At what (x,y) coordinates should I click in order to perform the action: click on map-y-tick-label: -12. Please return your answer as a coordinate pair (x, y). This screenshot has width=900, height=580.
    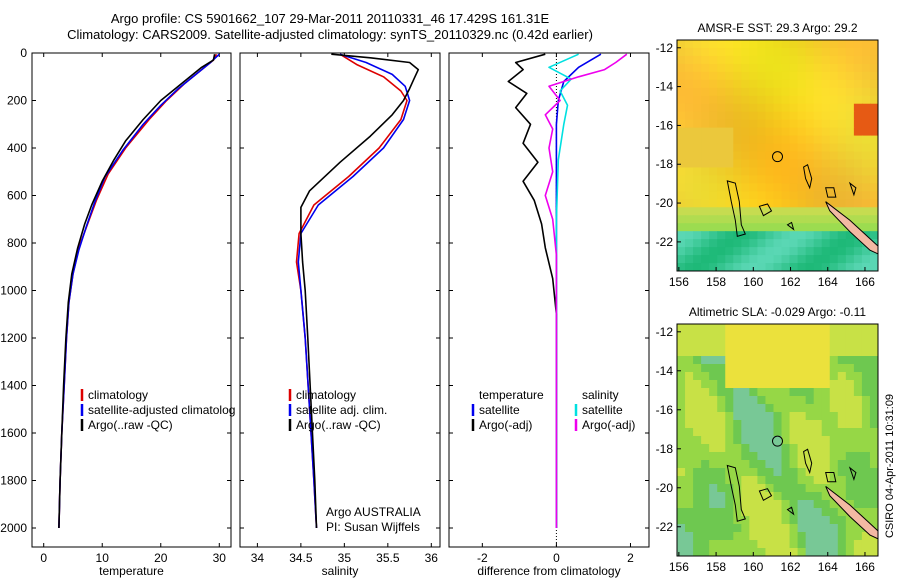
    Looking at the image, I should click on (665, 48).